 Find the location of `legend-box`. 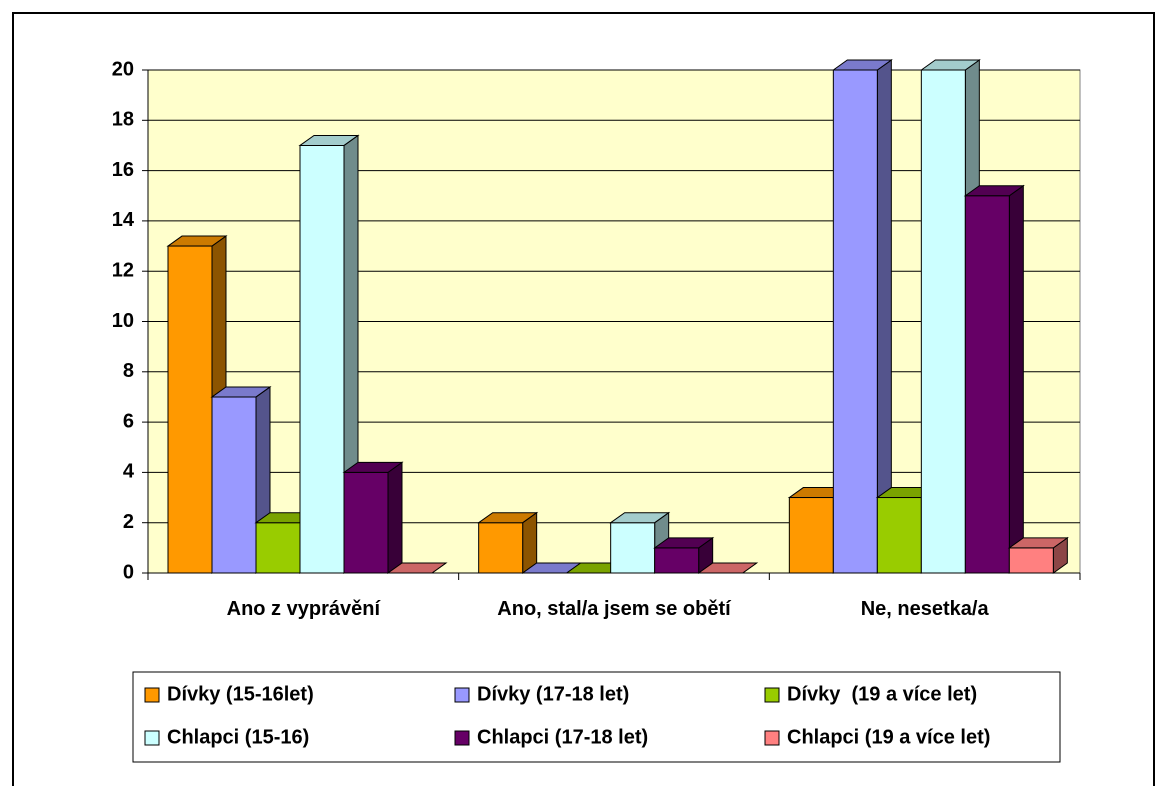

legend-box is located at coordinates (596, 717).